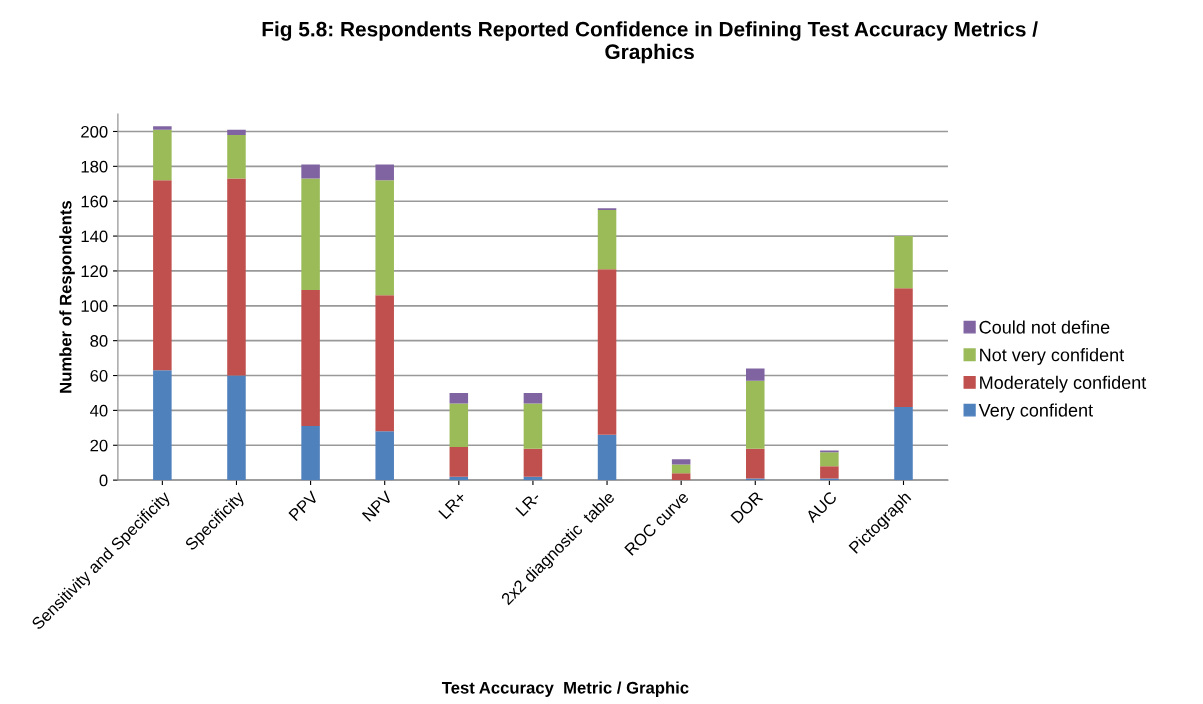 The image size is (1203, 704). I want to click on x-tick-label: LR+, so click(452, 505).